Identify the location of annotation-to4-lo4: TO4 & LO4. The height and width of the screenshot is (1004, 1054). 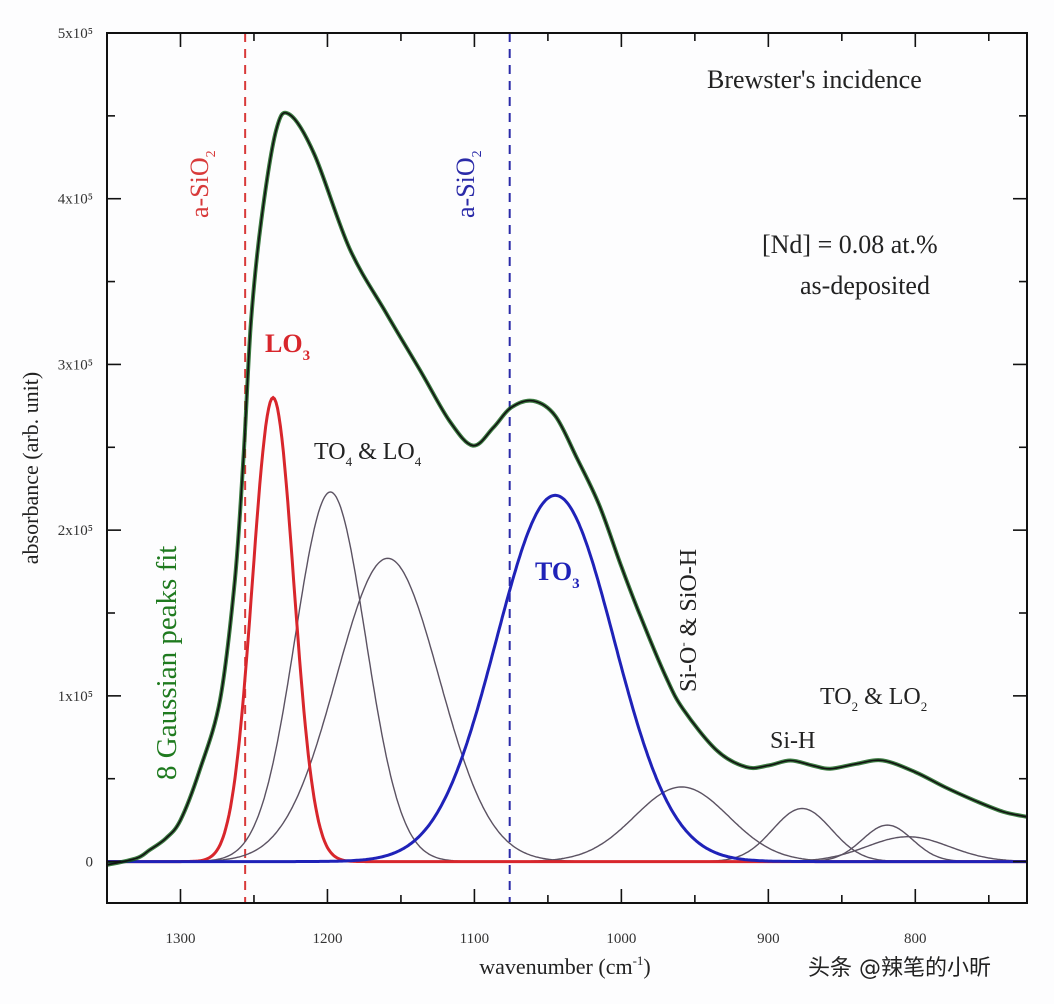
(368, 454).